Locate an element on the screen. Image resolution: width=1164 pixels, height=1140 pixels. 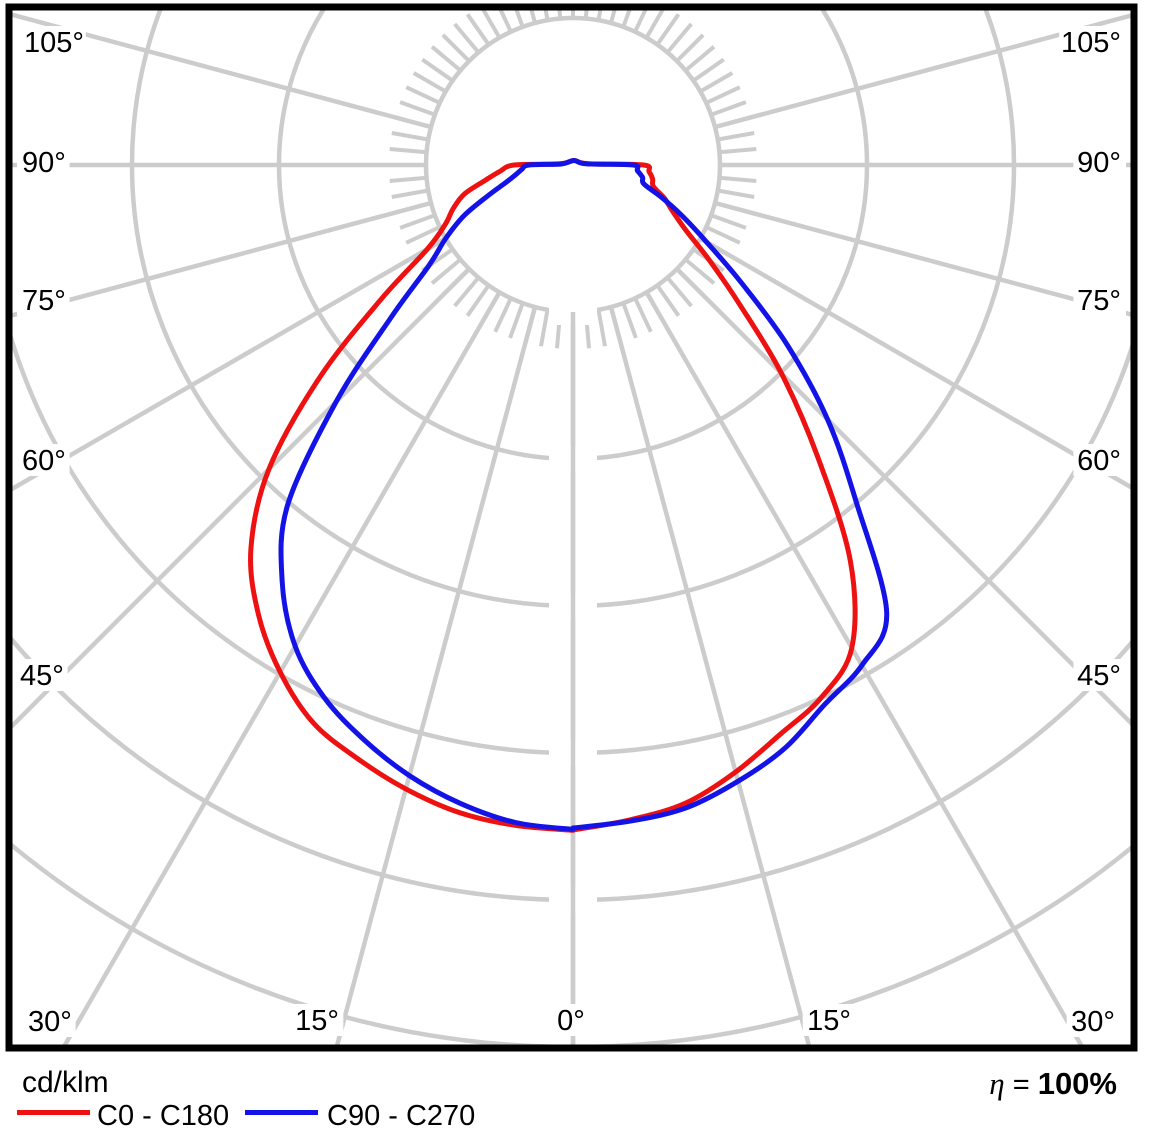
legend-swatch-c90-c270 is located at coordinates (281, 1112).